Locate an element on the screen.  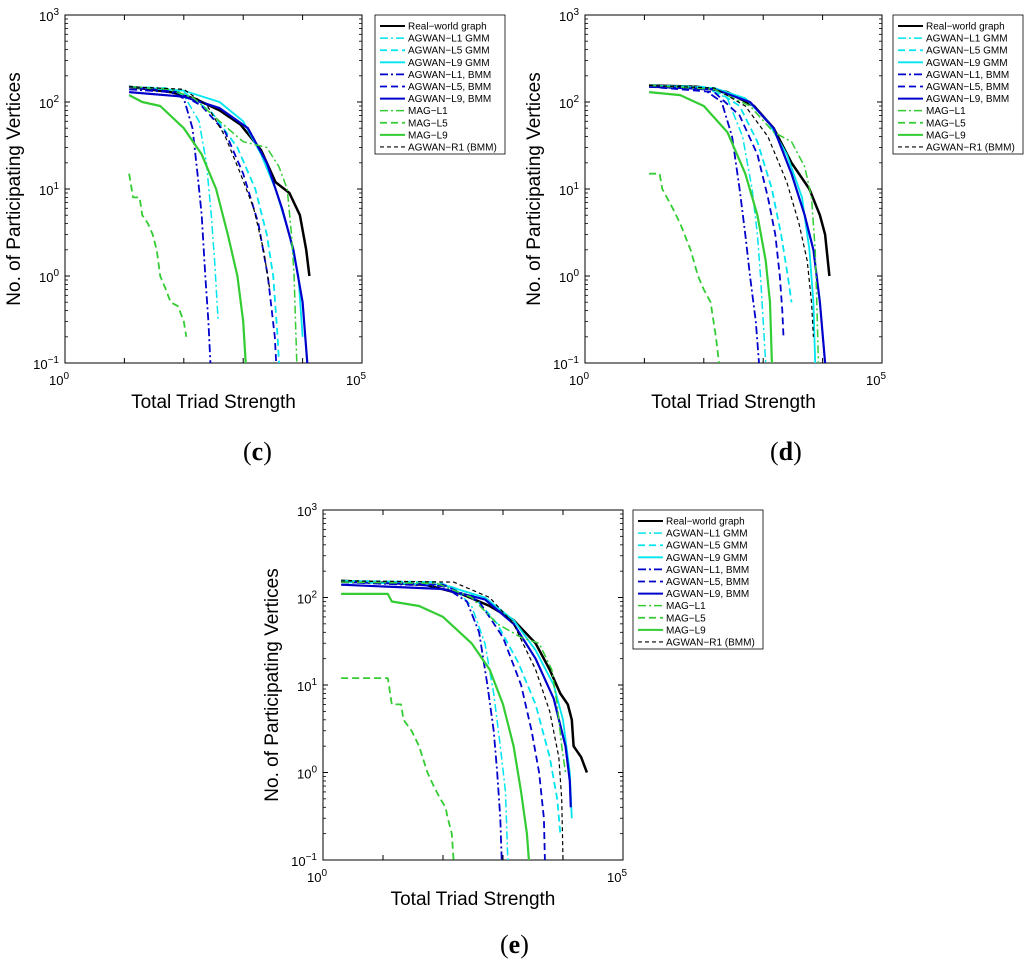
series-line-mag-l1 is located at coordinates (213, 224).